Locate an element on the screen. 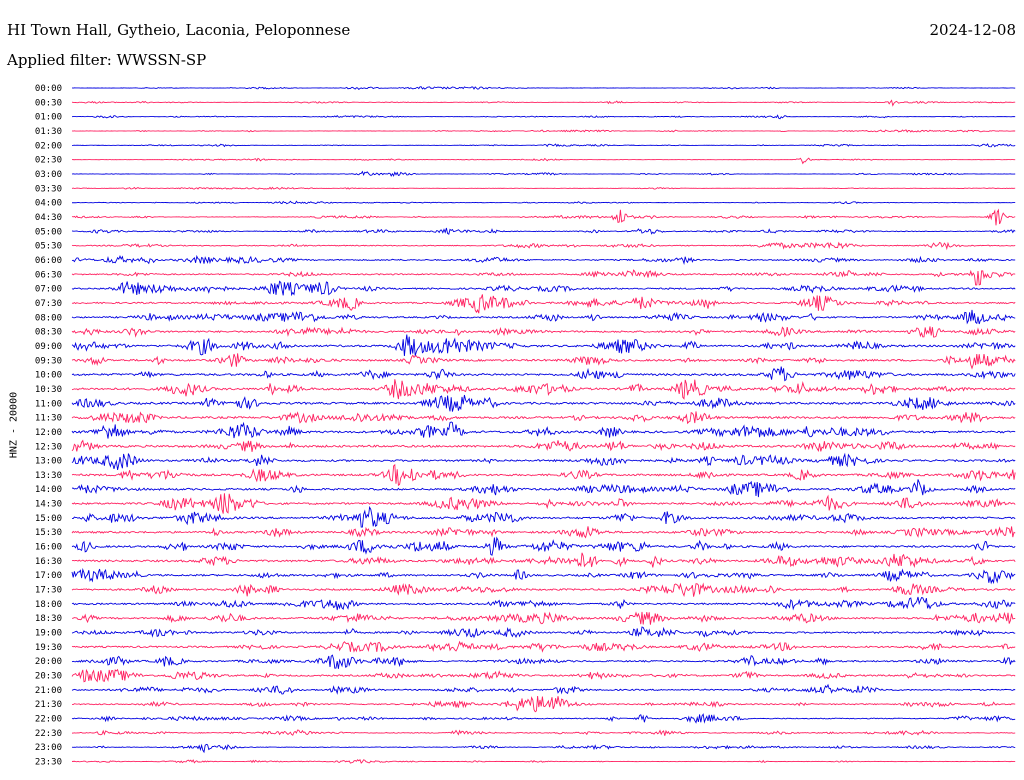  row-time-label: 07:00 is located at coordinates (48, 290).